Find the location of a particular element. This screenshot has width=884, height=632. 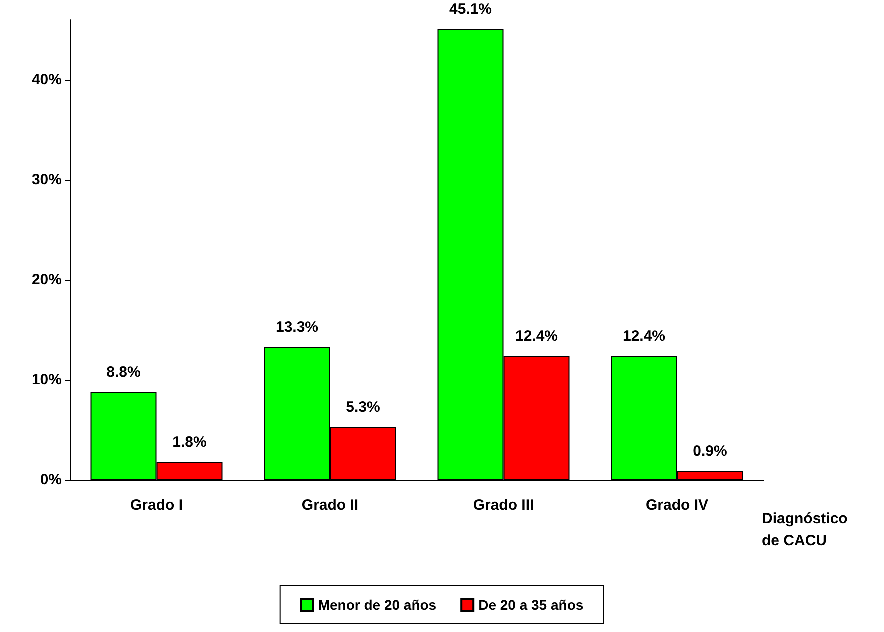

data-label: 1.8% is located at coordinates (189, 442).